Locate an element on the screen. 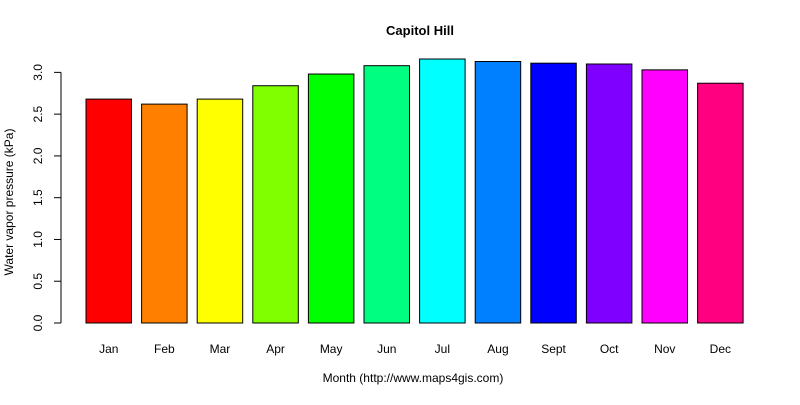 This screenshot has width=800, height=405. x-tick-label: Nov is located at coordinates (664, 349).